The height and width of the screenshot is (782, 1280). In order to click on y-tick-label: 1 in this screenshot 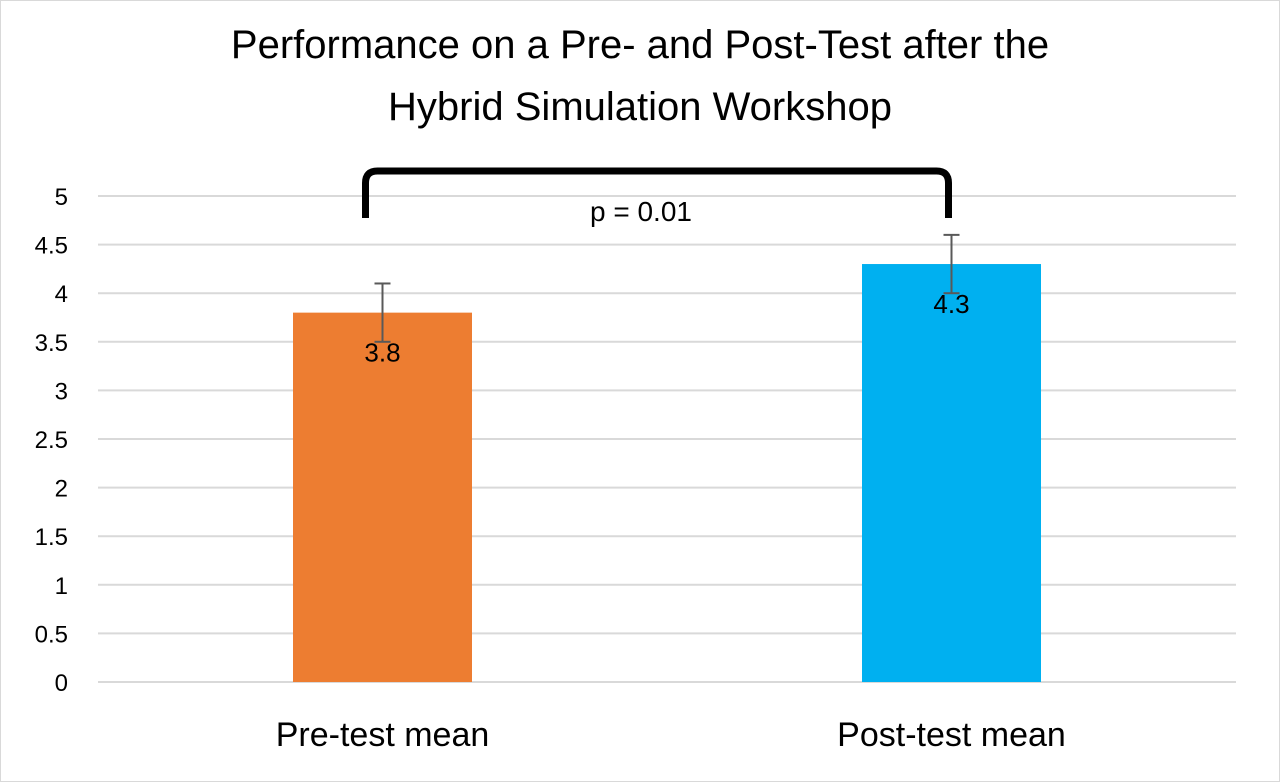, I will do `click(61, 586)`.